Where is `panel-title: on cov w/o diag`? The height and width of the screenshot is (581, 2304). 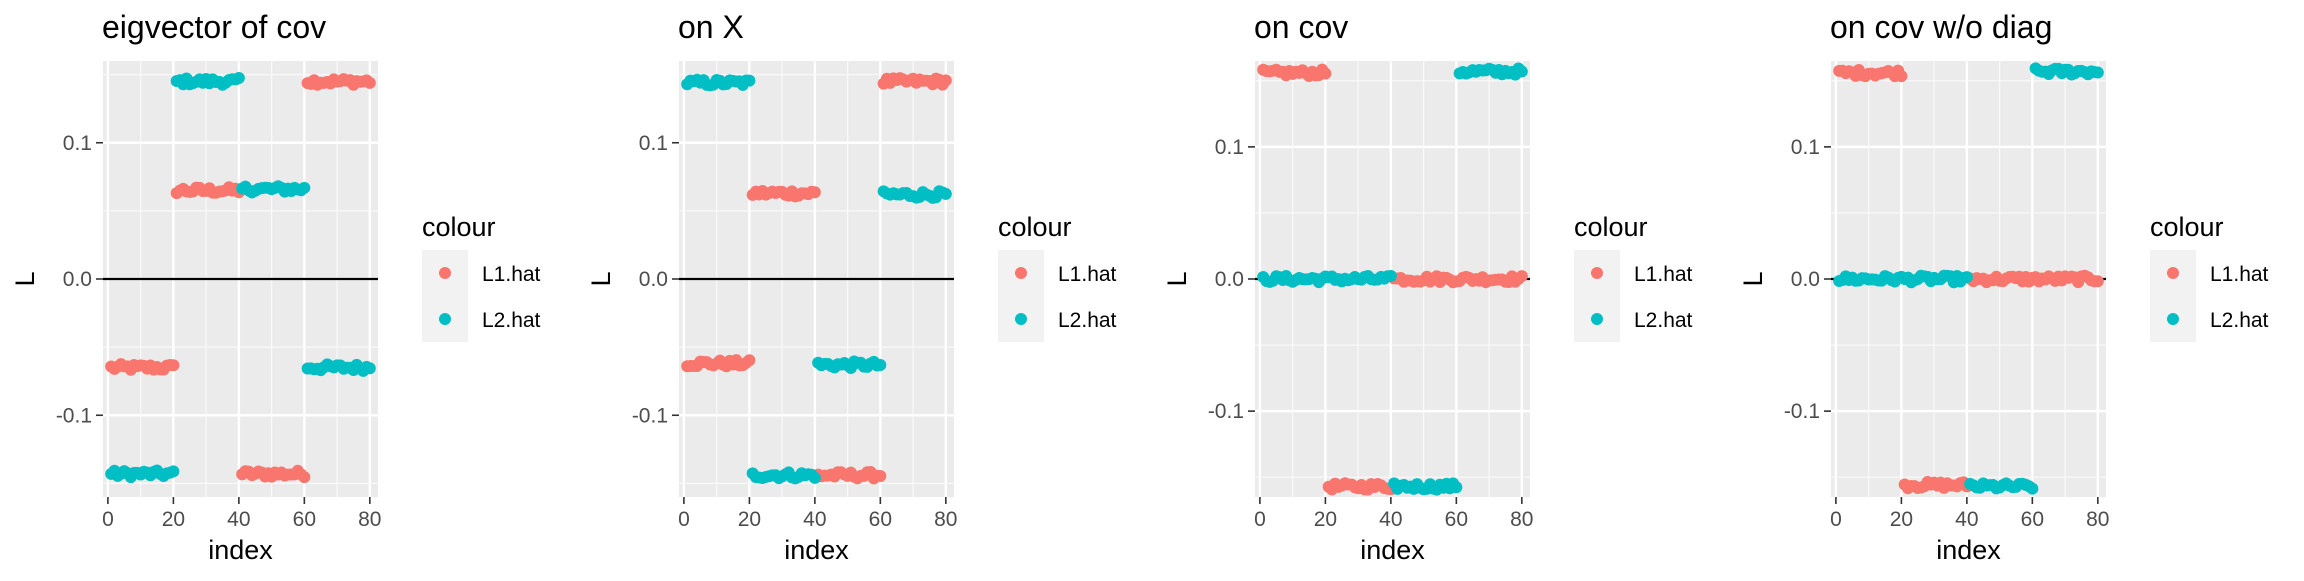
panel-title: on cov w/o diag is located at coordinates (1941, 27).